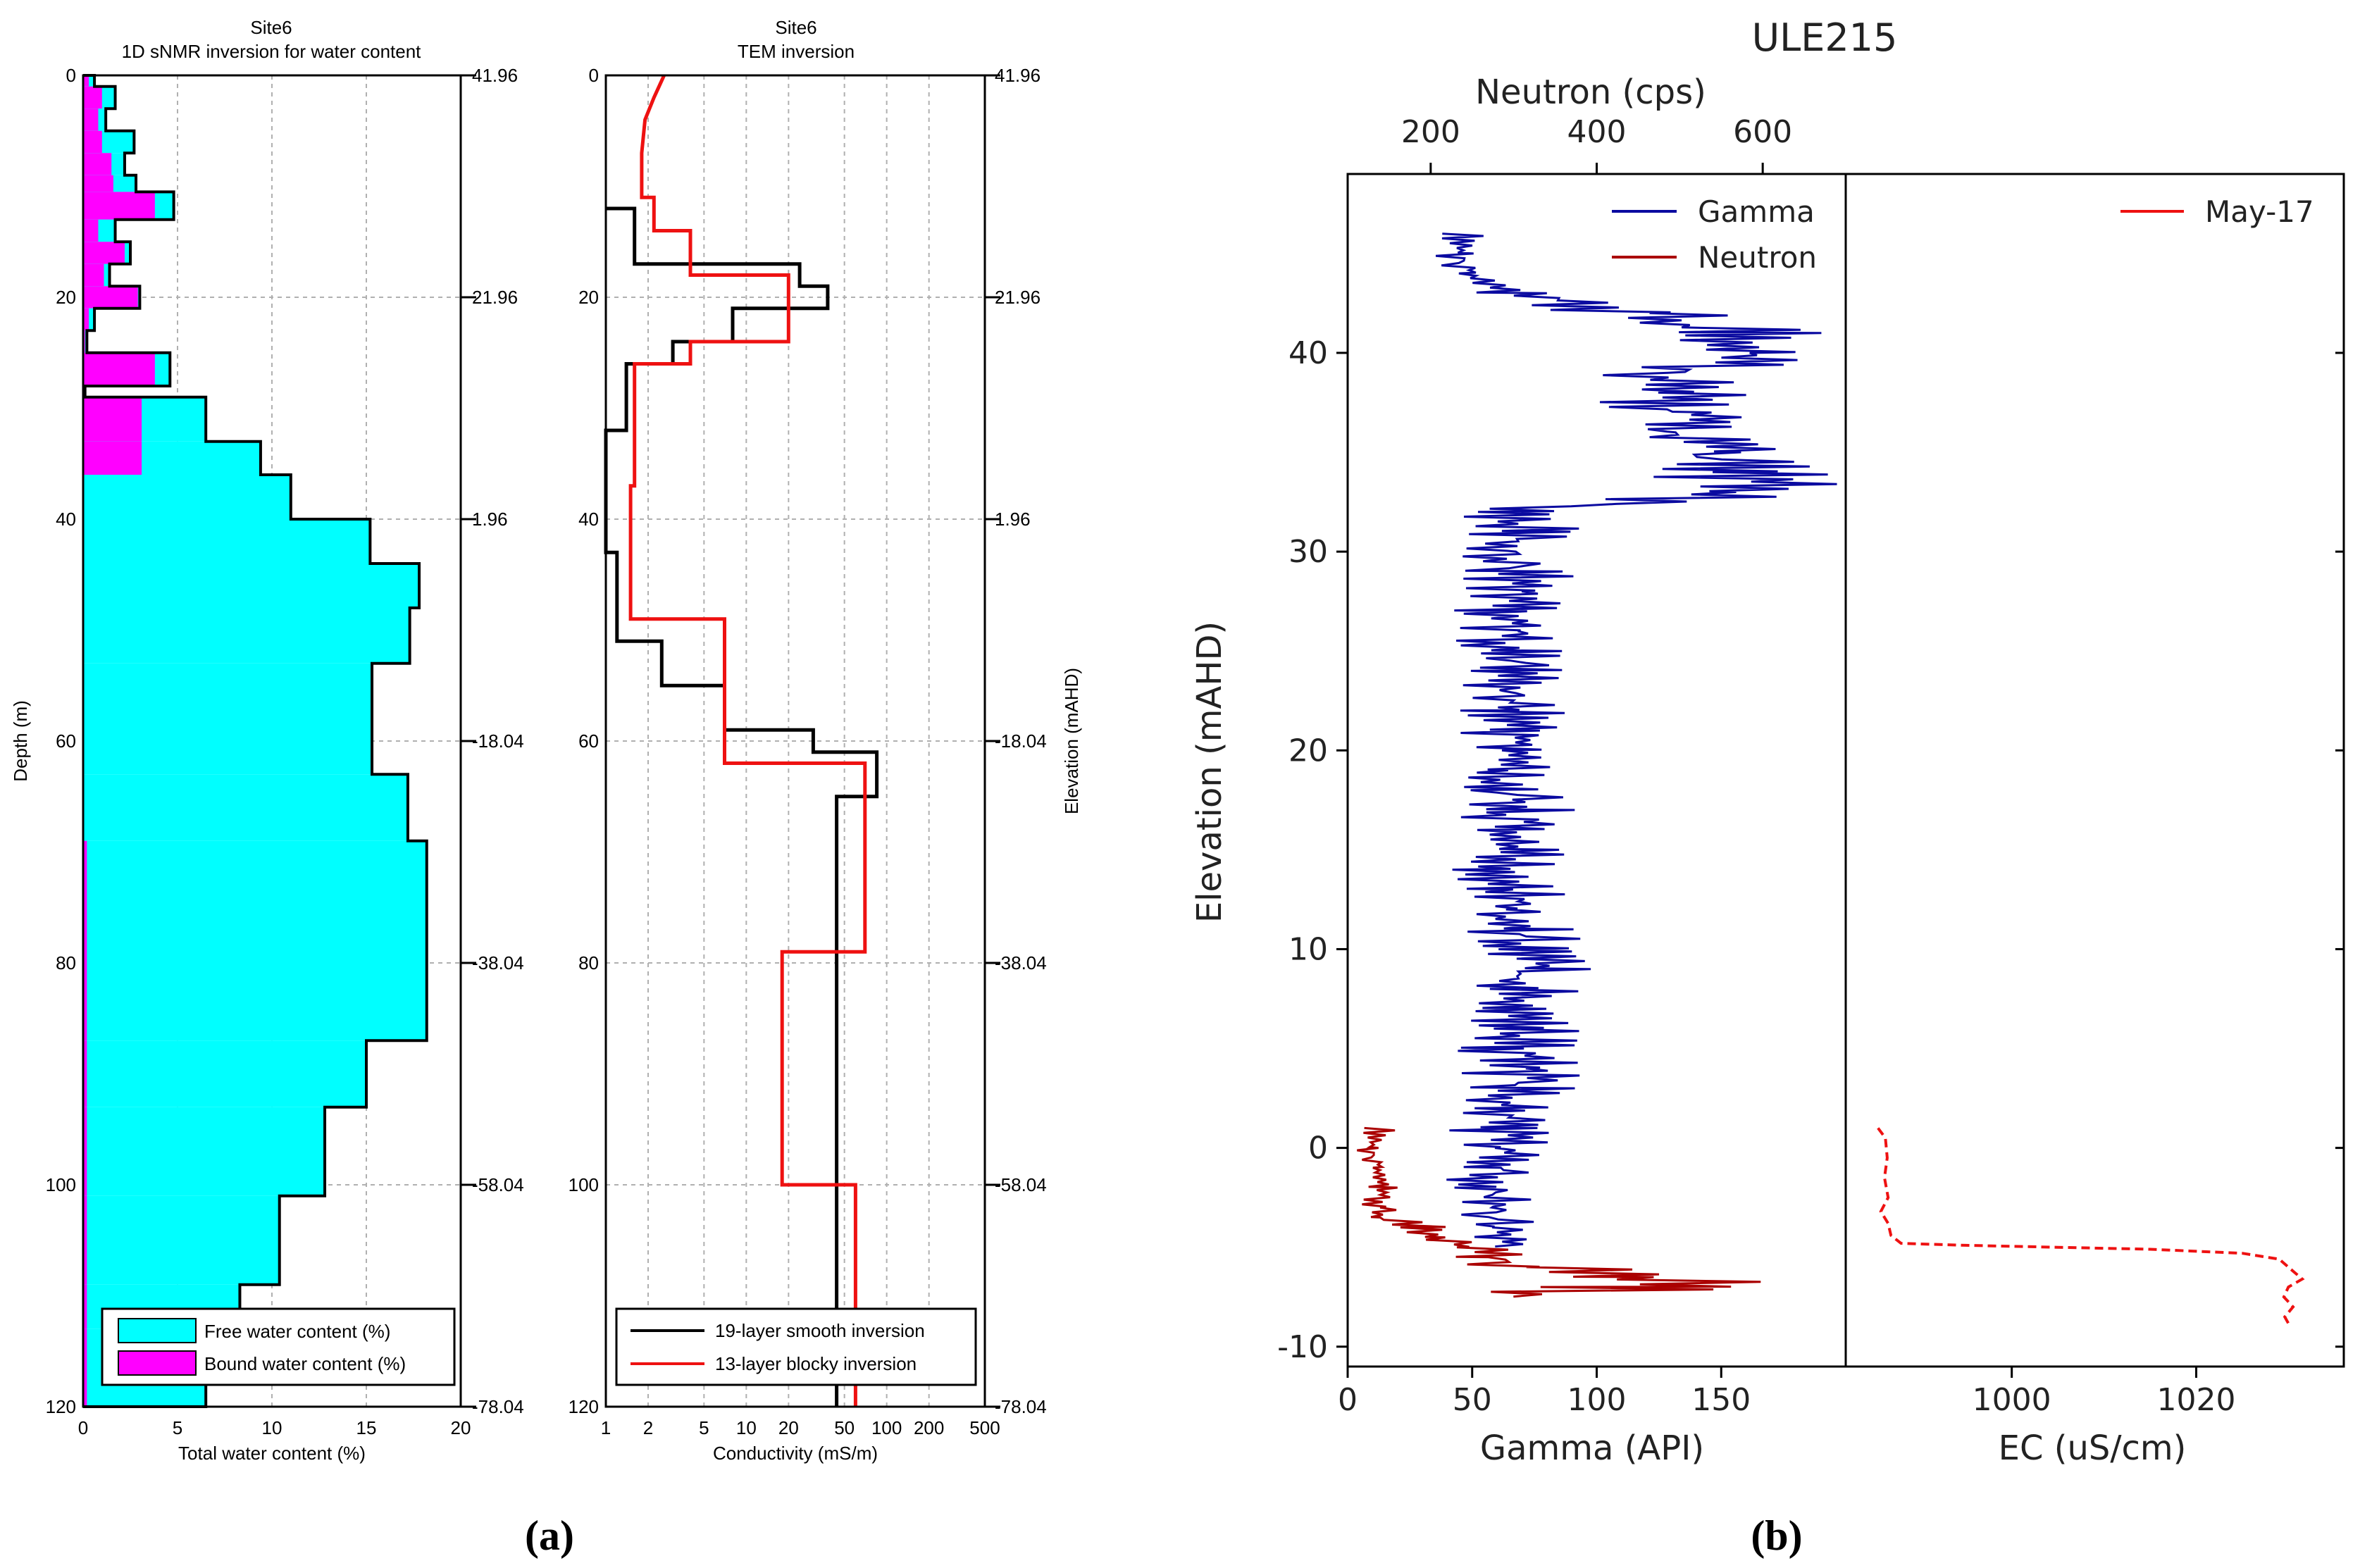  I want to click on ule-legend: Gamma Neutron, so click(1714, 234).